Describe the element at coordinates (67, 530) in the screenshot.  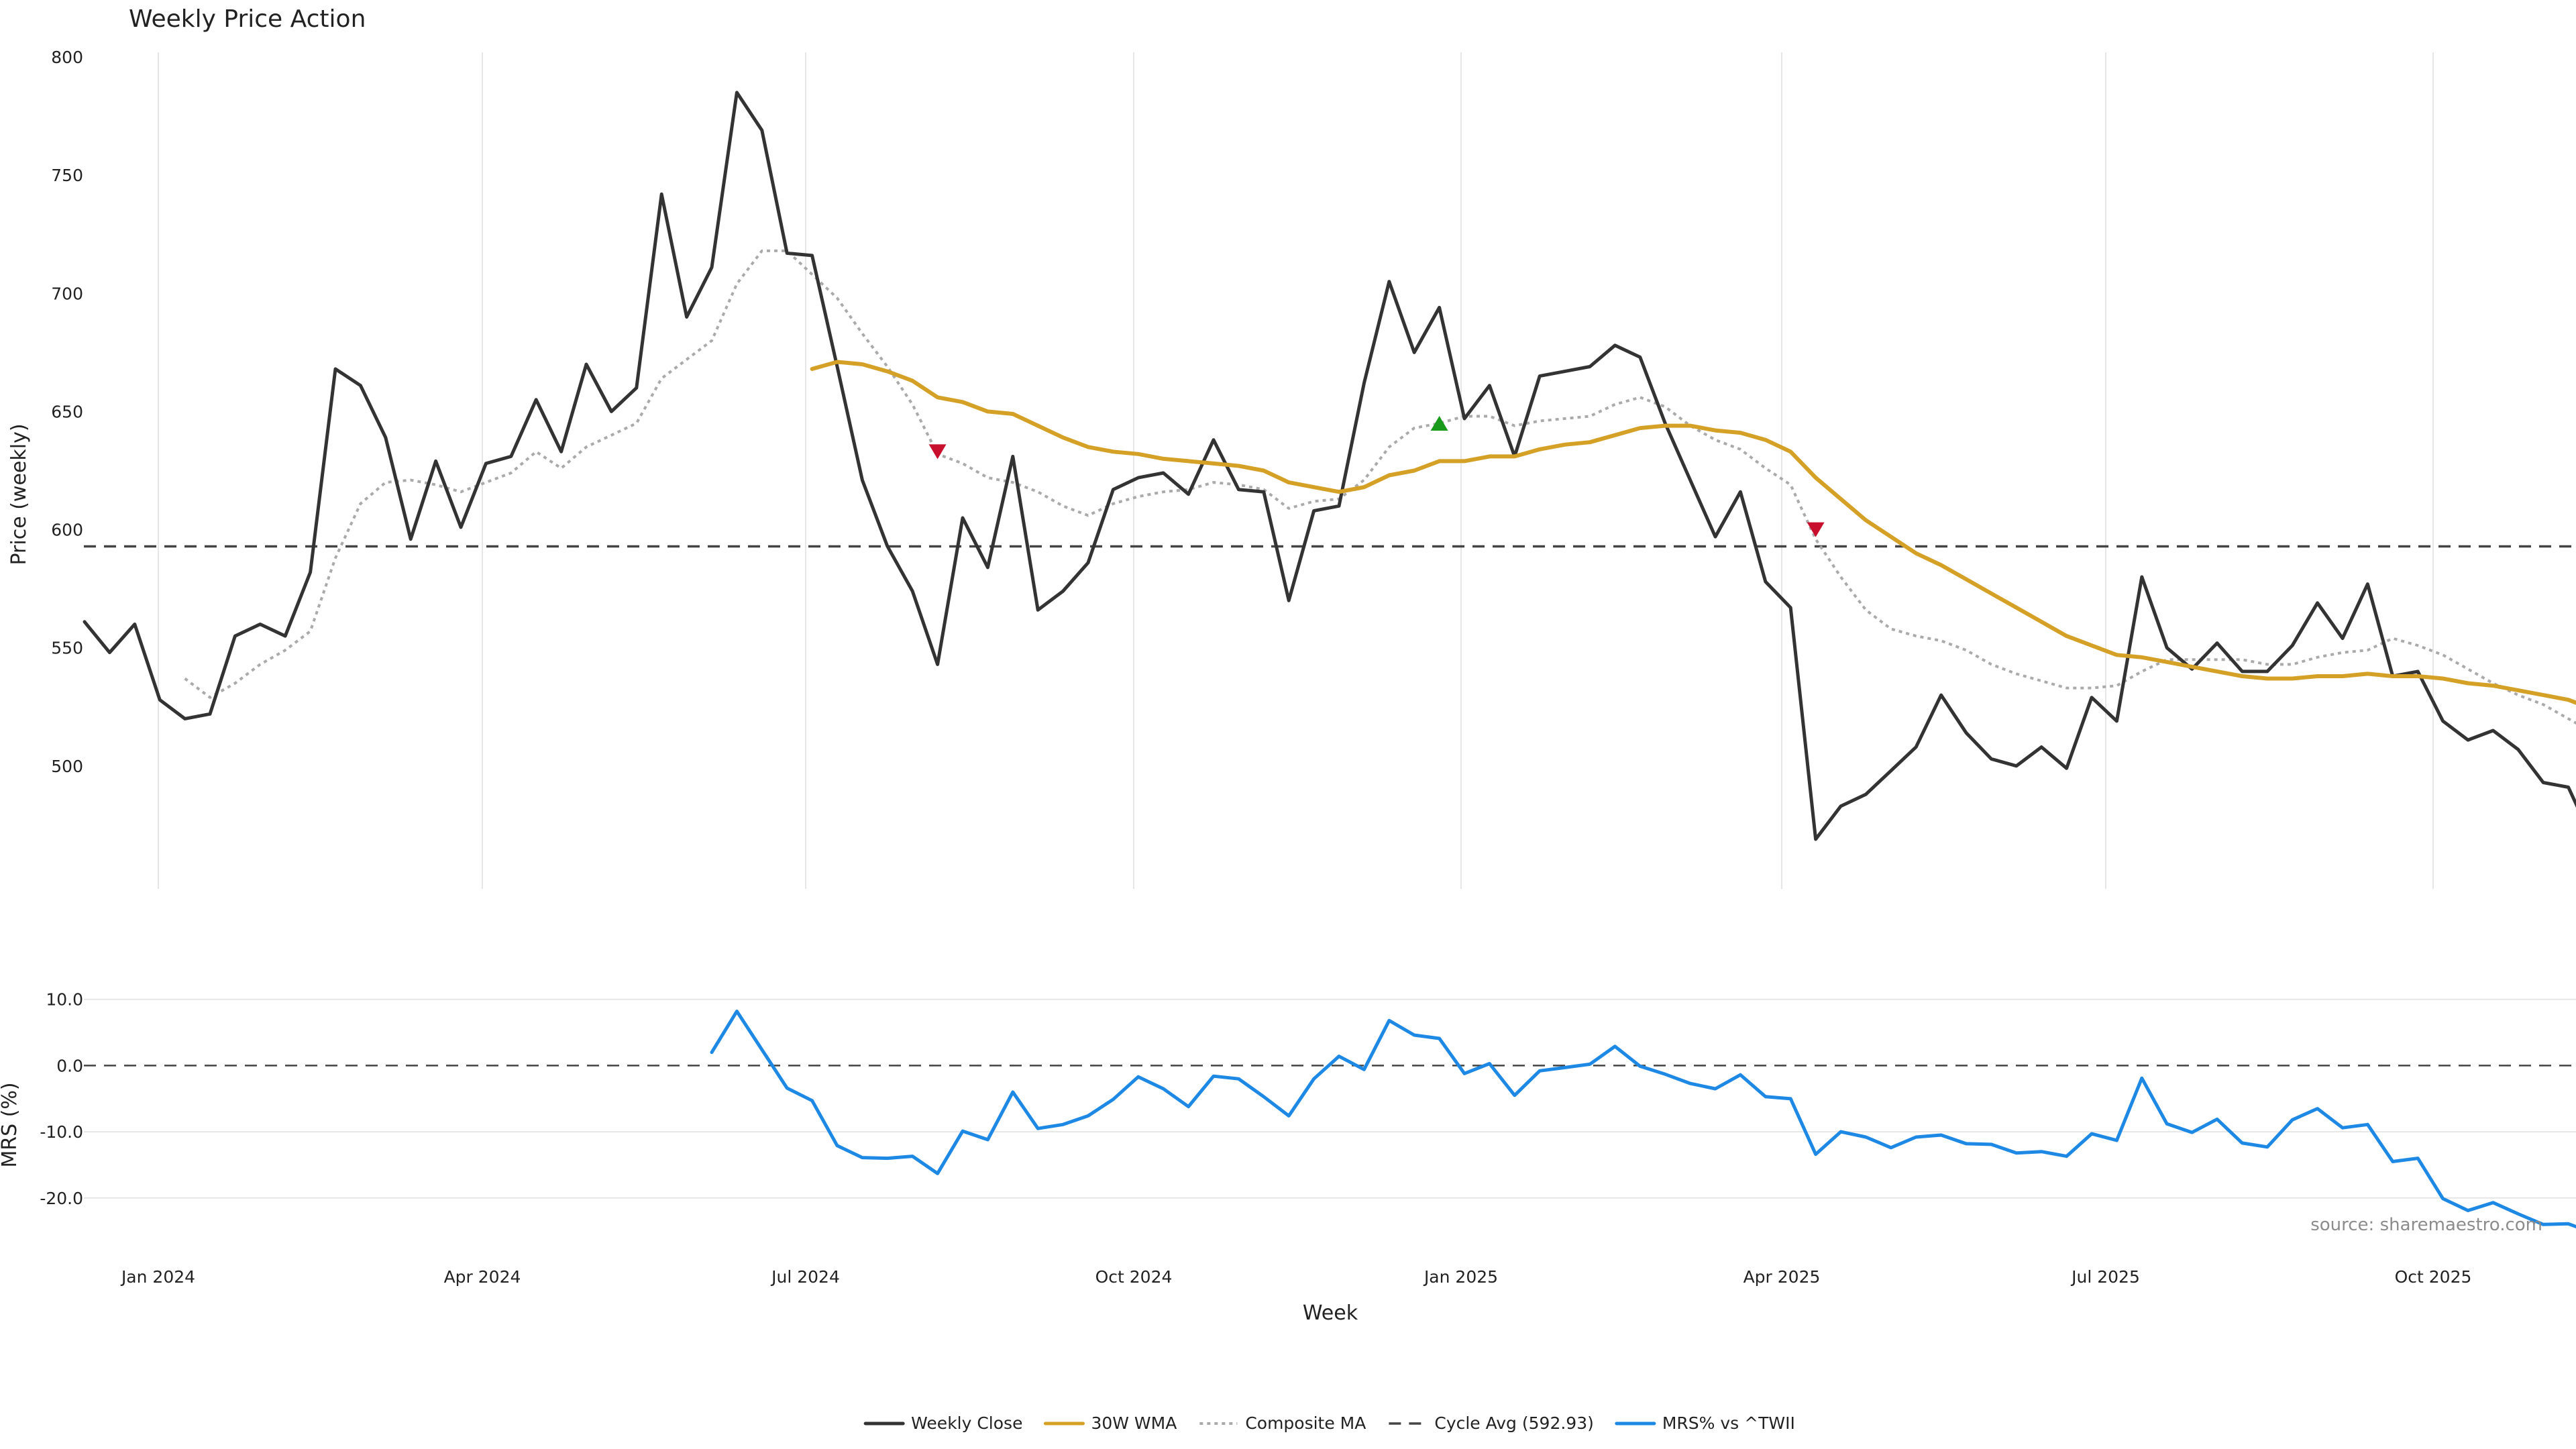
I see `price-y-tick-600: 600` at that location.